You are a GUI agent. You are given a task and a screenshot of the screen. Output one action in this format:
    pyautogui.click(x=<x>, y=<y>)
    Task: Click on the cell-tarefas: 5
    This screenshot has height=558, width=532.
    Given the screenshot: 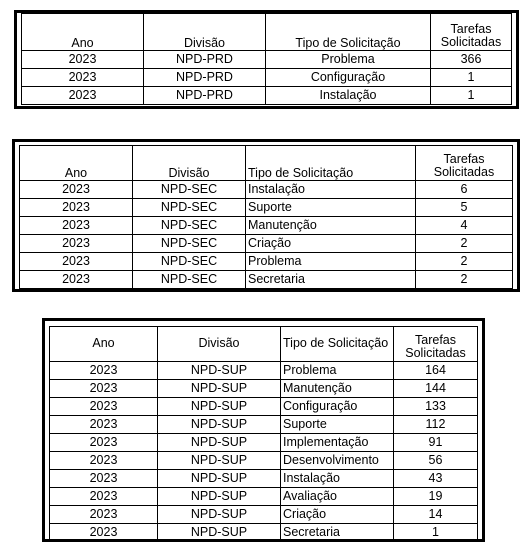 What is the action you would take?
    pyautogui.click(x=464, y=207)
    